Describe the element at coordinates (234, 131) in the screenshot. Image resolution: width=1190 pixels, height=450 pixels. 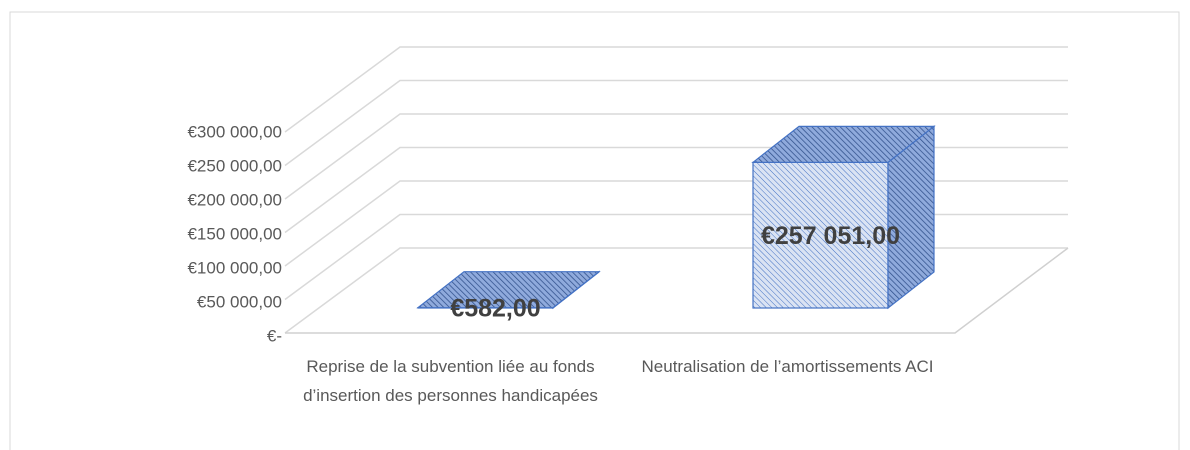
I see `y-tick-label: €300 000,00` at that location.